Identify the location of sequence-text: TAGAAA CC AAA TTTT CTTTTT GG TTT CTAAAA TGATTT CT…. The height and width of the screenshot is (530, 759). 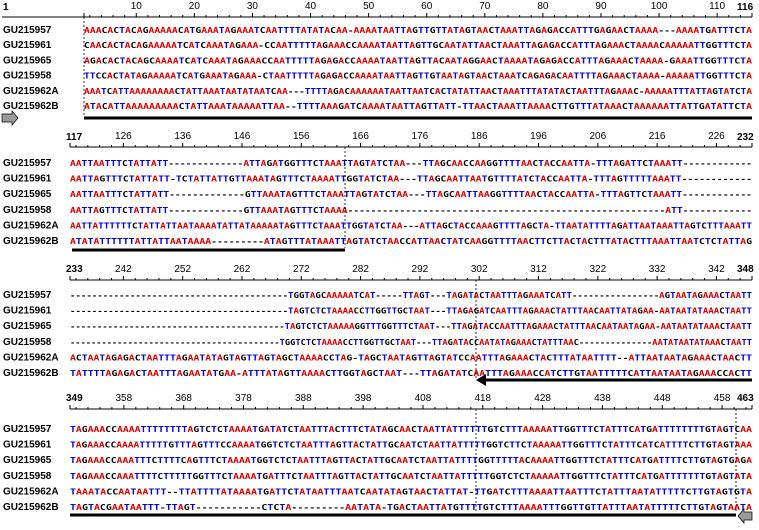
(411, 476).